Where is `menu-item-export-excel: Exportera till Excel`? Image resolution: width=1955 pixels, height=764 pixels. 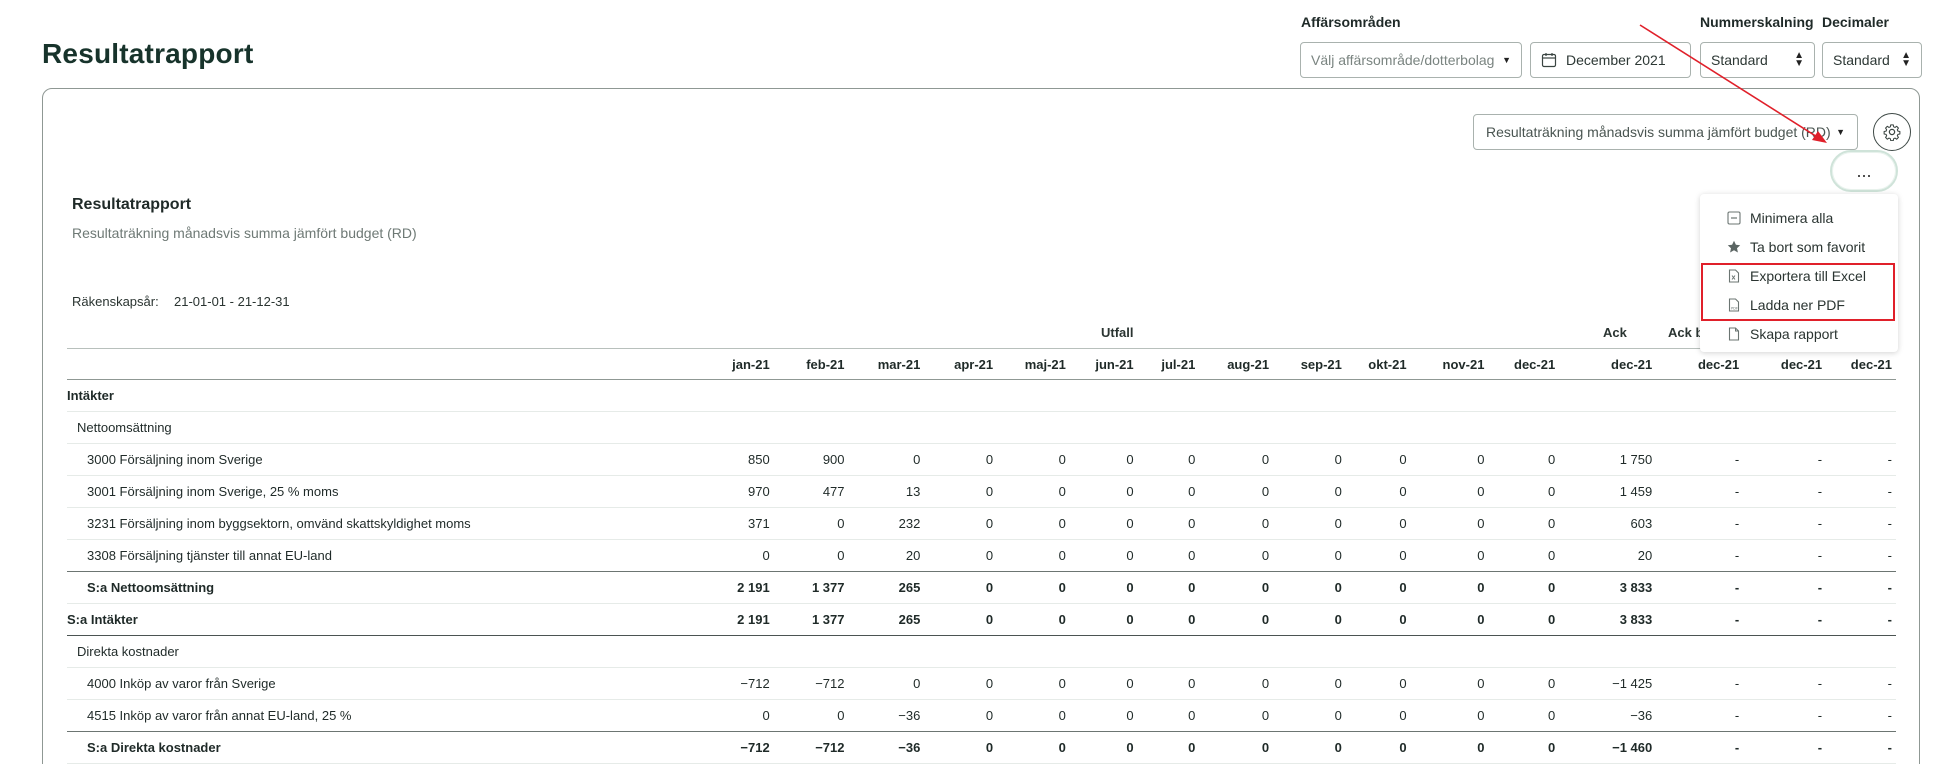 menu-item-export-excel: Exportera till Excel is located at coordinates (1799, 276).